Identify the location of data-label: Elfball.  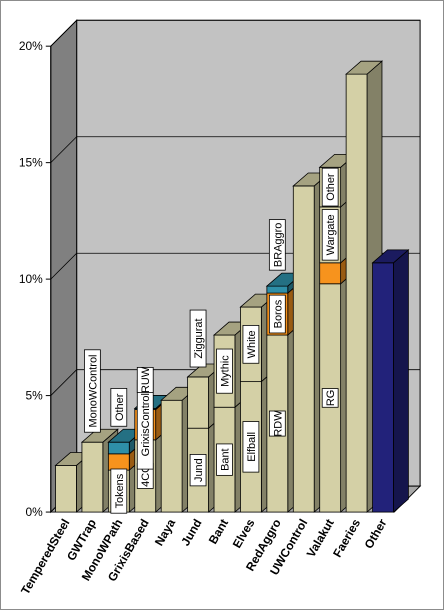
(251, 447).